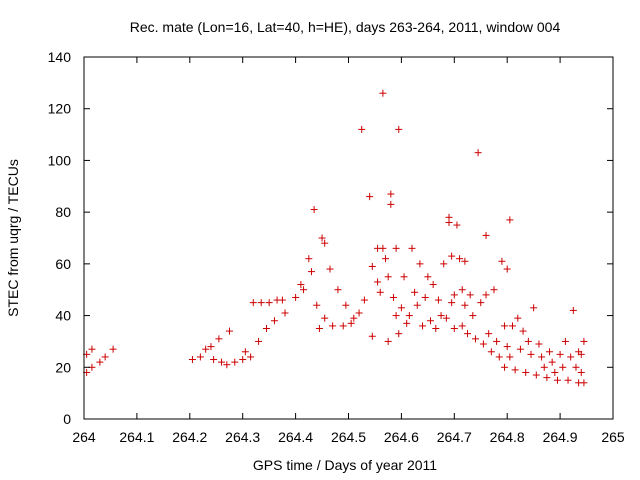 Image resolution: width=640 pixels, height=480 pixels. Describe the element at coordinates (60, 57) in the screenshot. I see `y-tick-label: 140` at that location.